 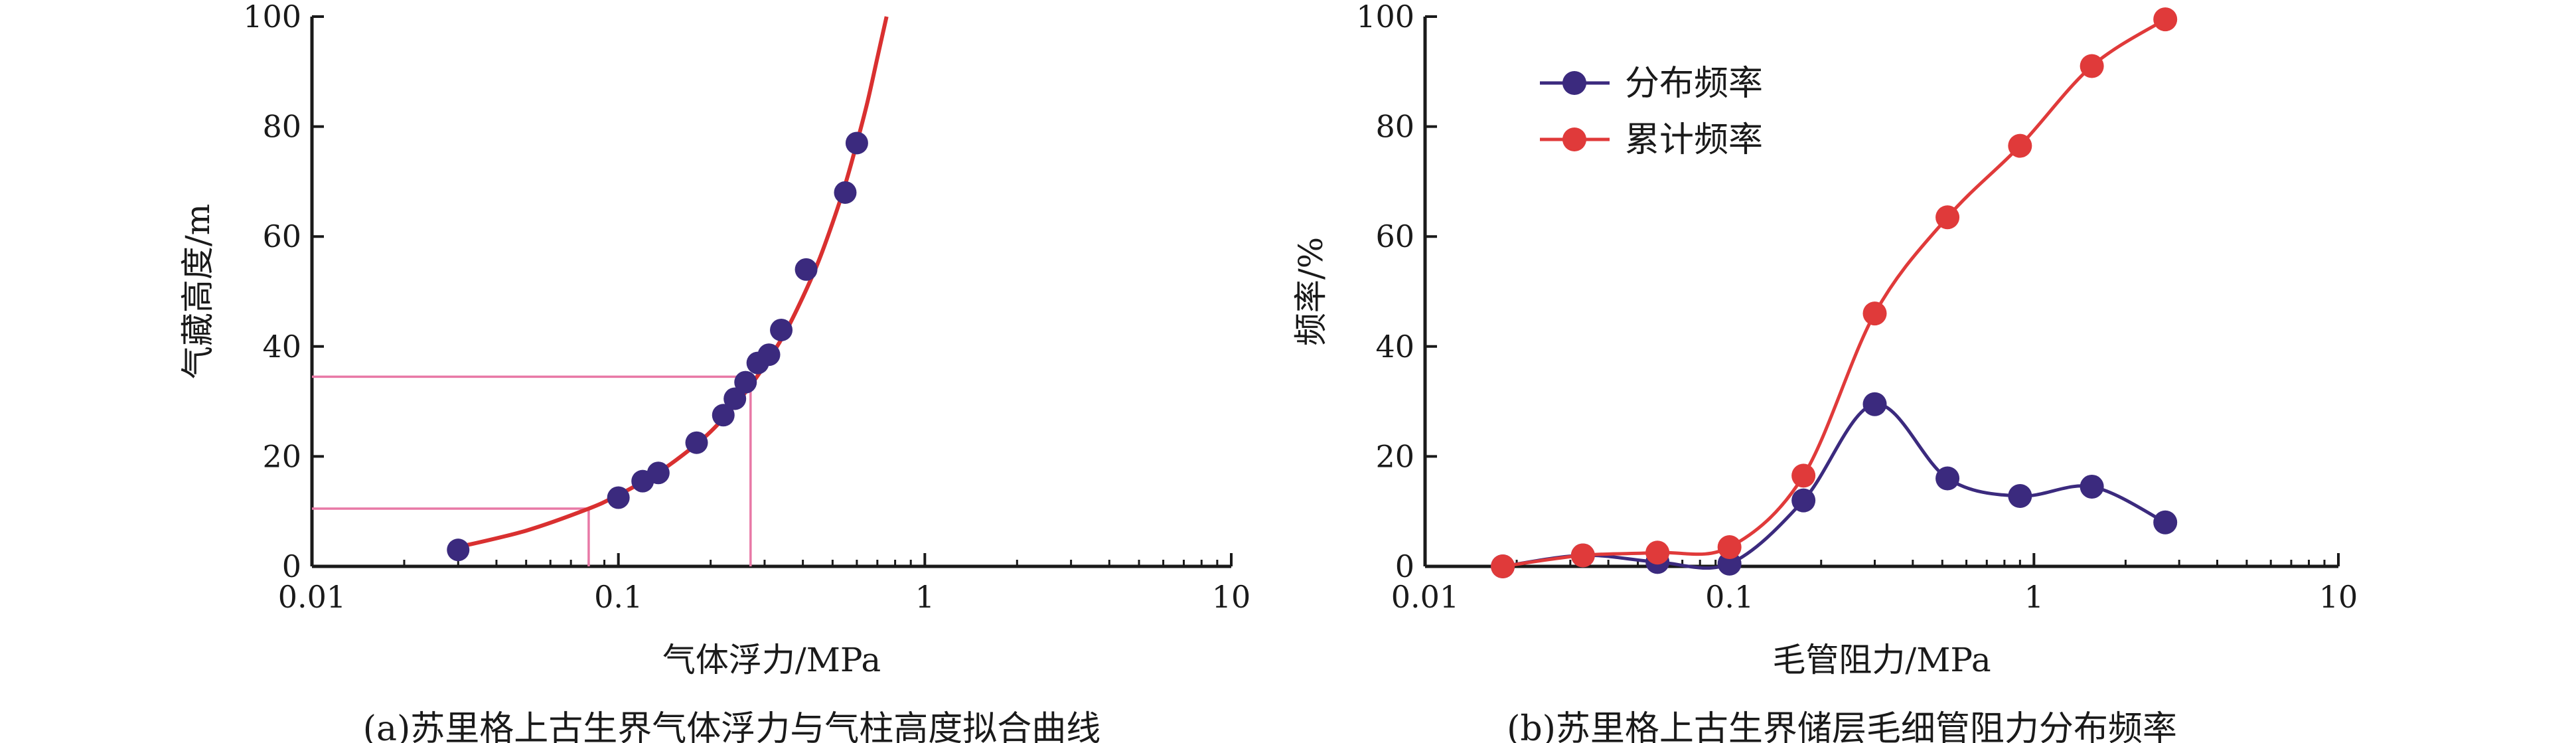 I want to click on y-axis-title: 气藏高度/m, so click(x=198, y=291).